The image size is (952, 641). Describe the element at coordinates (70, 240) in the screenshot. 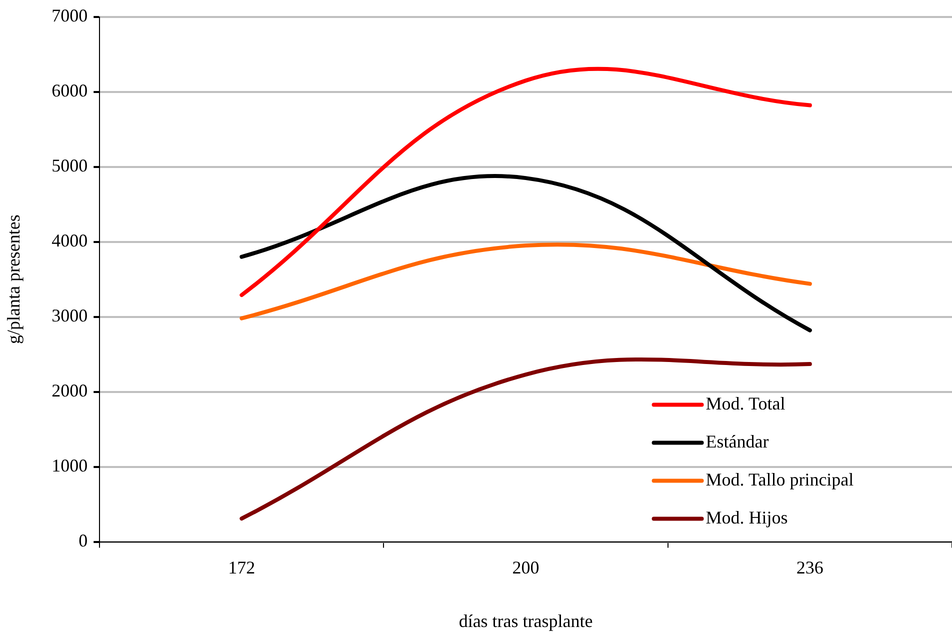

I see `y-tick-label: 4000` at that location.